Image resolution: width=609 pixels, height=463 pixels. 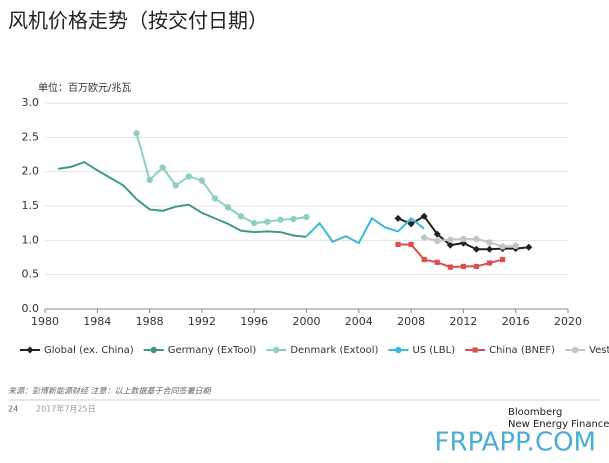 I want to click on x-tick-label: 2000, so click(x=307, y=321).